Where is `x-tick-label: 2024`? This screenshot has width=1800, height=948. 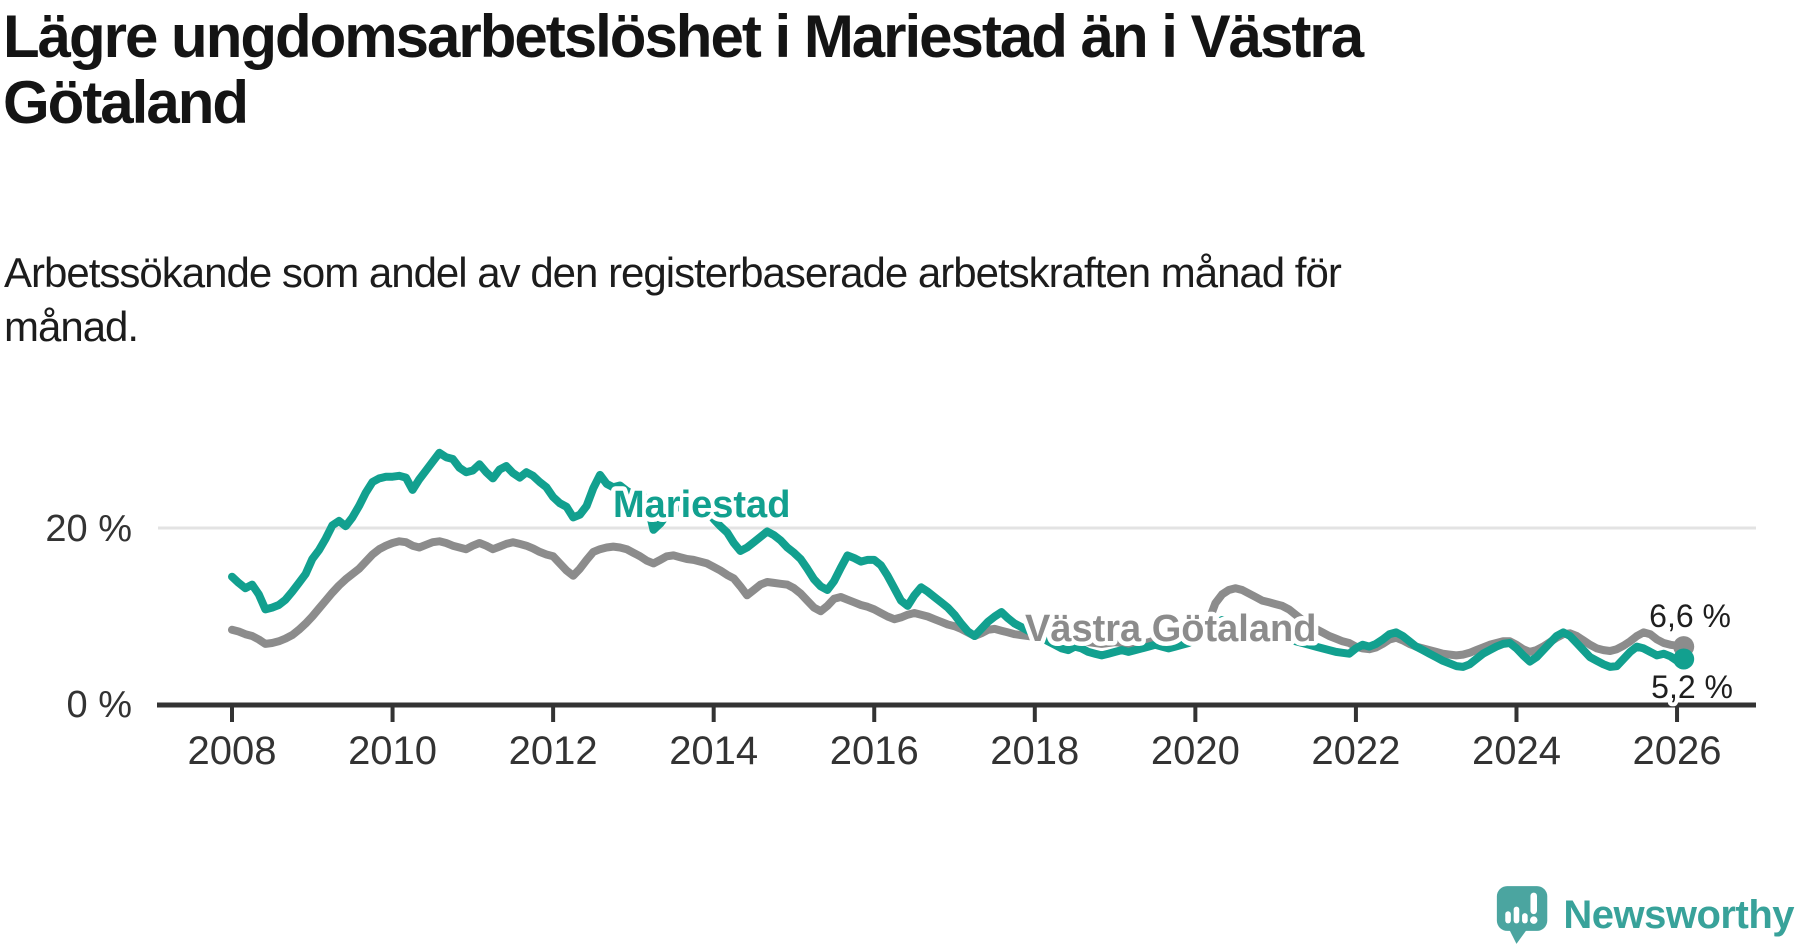
x-tick-label: 2024 is located at coordinates (1516, 751).